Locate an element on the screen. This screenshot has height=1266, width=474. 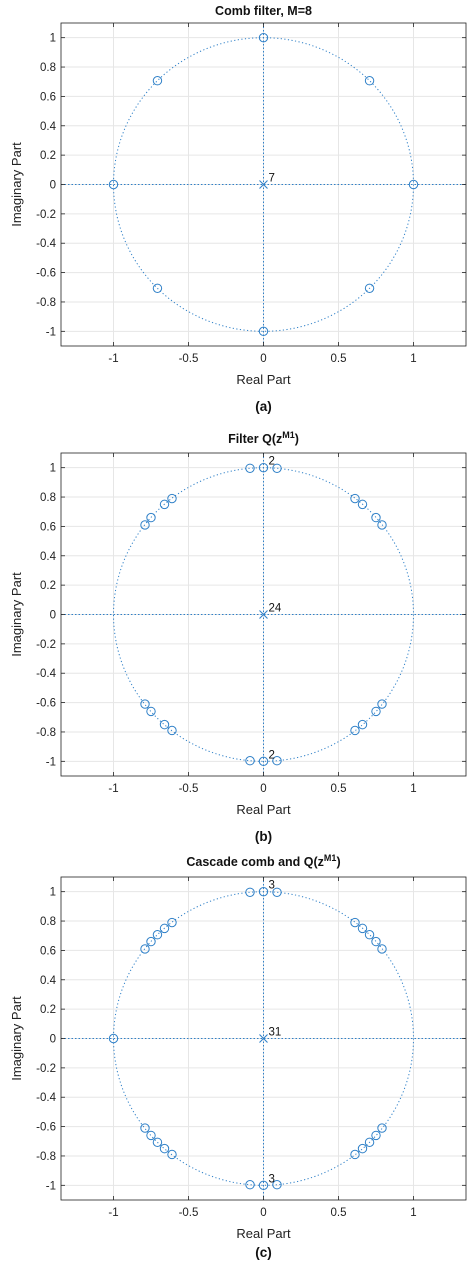
chart-title-text: Cascade comb and Q(z is located at coordinates (255, 862).